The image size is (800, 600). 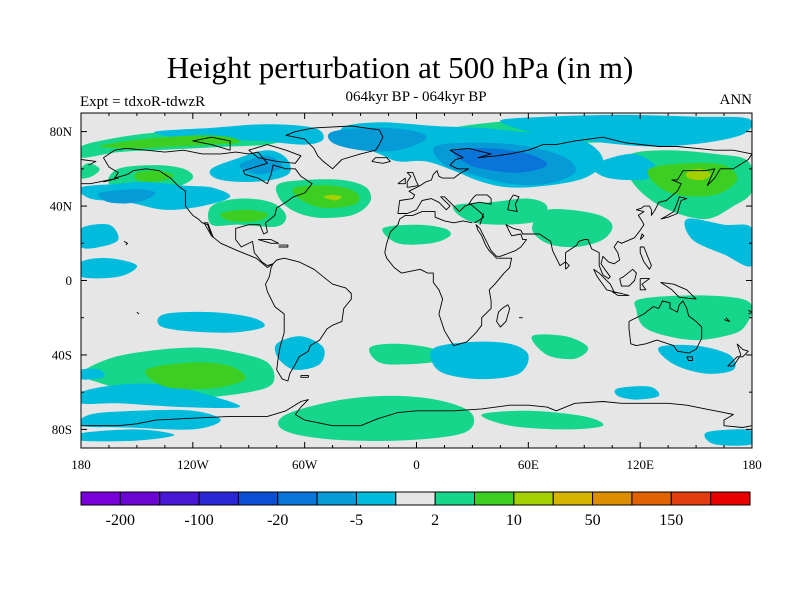 I want to click on y-tick-label: 0, so click(x=69, y=280).